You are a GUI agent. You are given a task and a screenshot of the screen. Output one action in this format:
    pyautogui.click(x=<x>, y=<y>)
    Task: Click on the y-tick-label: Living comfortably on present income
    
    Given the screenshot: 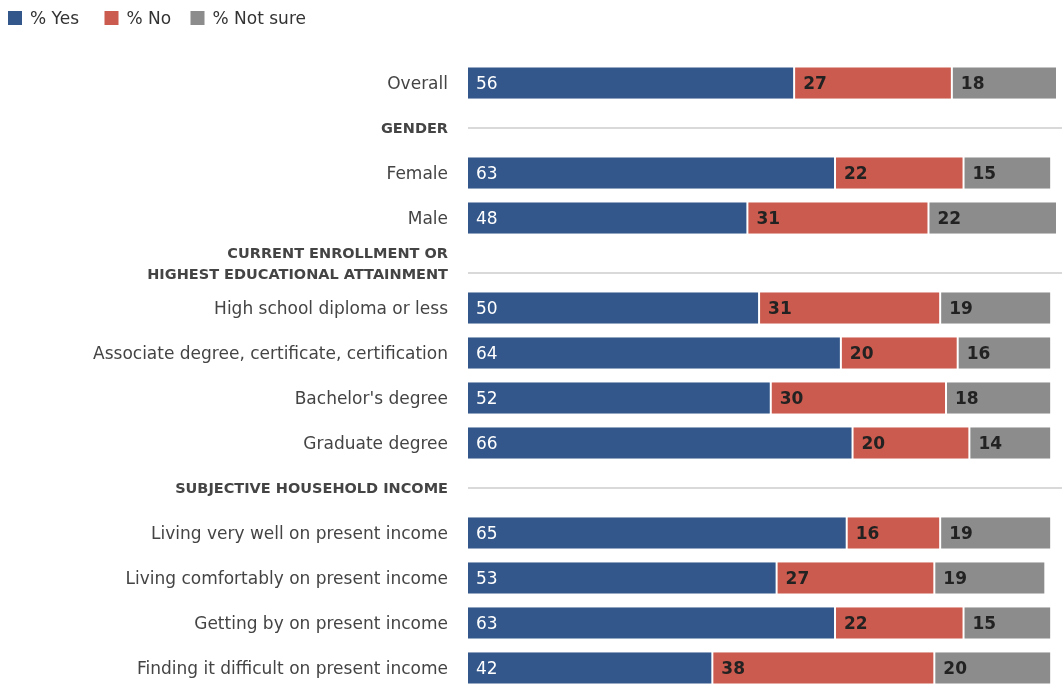 What is the action you would take?
    pyautogui.click(x=286, y=577)
    